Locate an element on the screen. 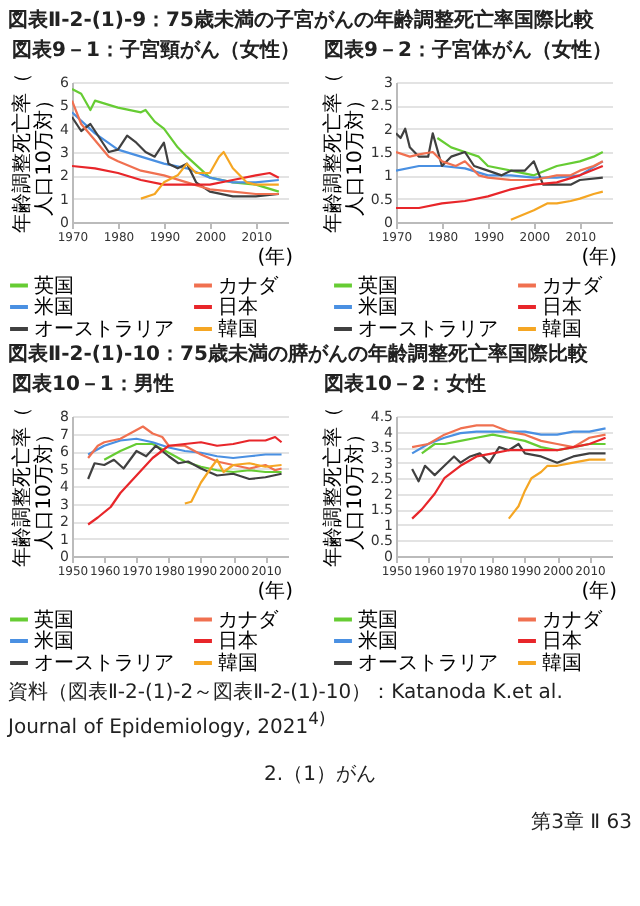  chart-title: 図表9－1：子宮頸がん（女性） is located at coordinates (157, 52).